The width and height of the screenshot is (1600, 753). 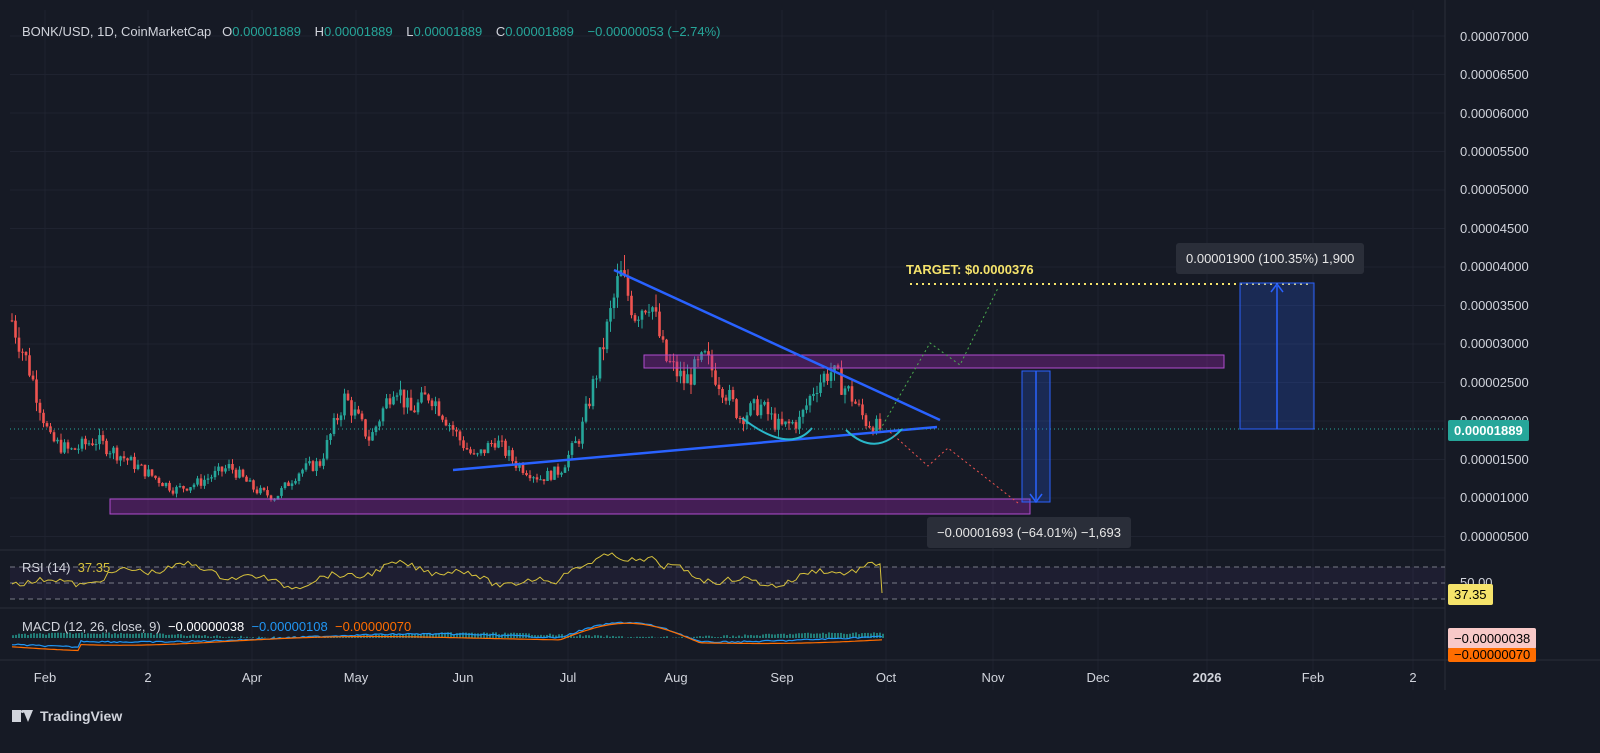 I want to click on descending-trendline, so click(x=777, y=345).